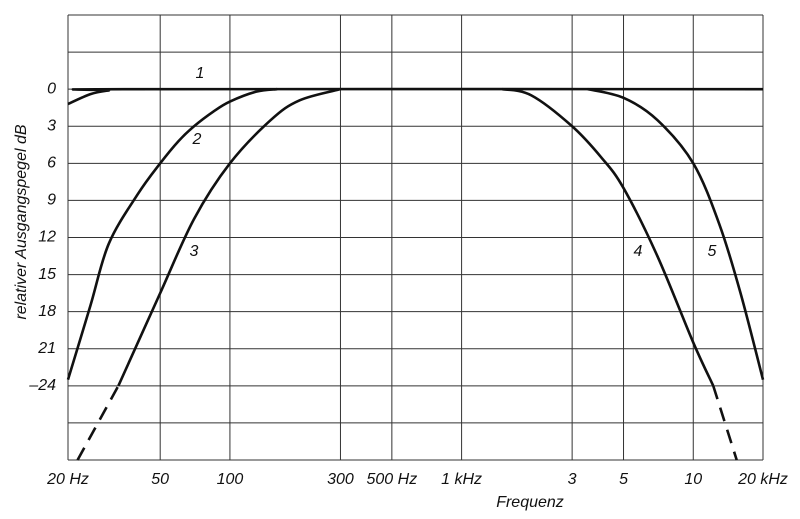 This screenshot has height=519, width=800. Describe the element at coordinates (47, 274) in the screenshot. I see `y-tick-label: 15` at that location.